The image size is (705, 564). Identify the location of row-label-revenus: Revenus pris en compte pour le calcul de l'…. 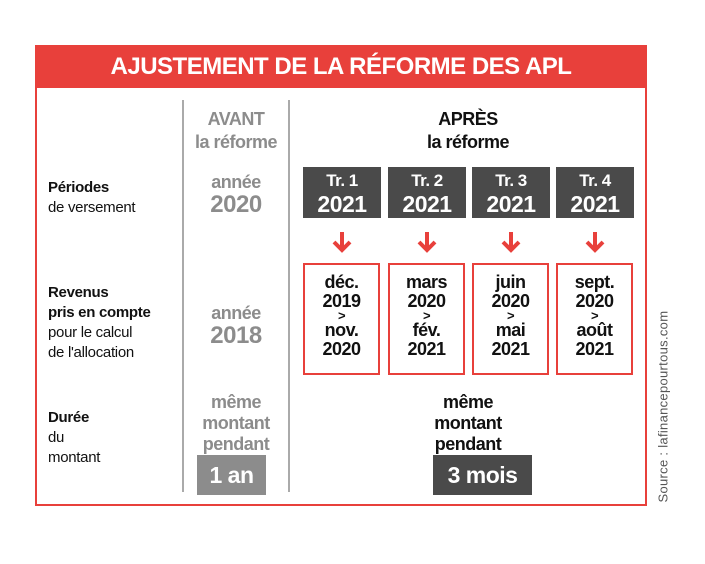
(99, 323).